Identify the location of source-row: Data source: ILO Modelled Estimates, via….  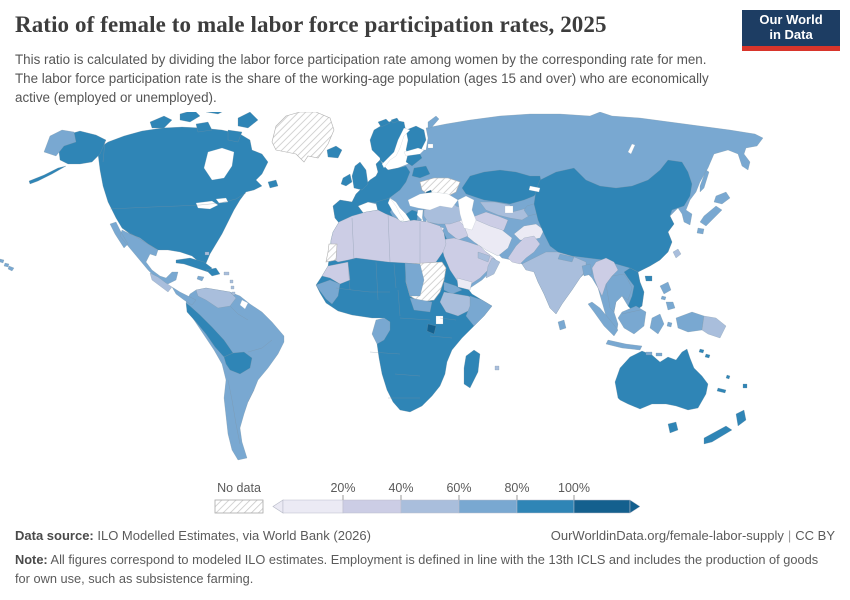
(425, 535).